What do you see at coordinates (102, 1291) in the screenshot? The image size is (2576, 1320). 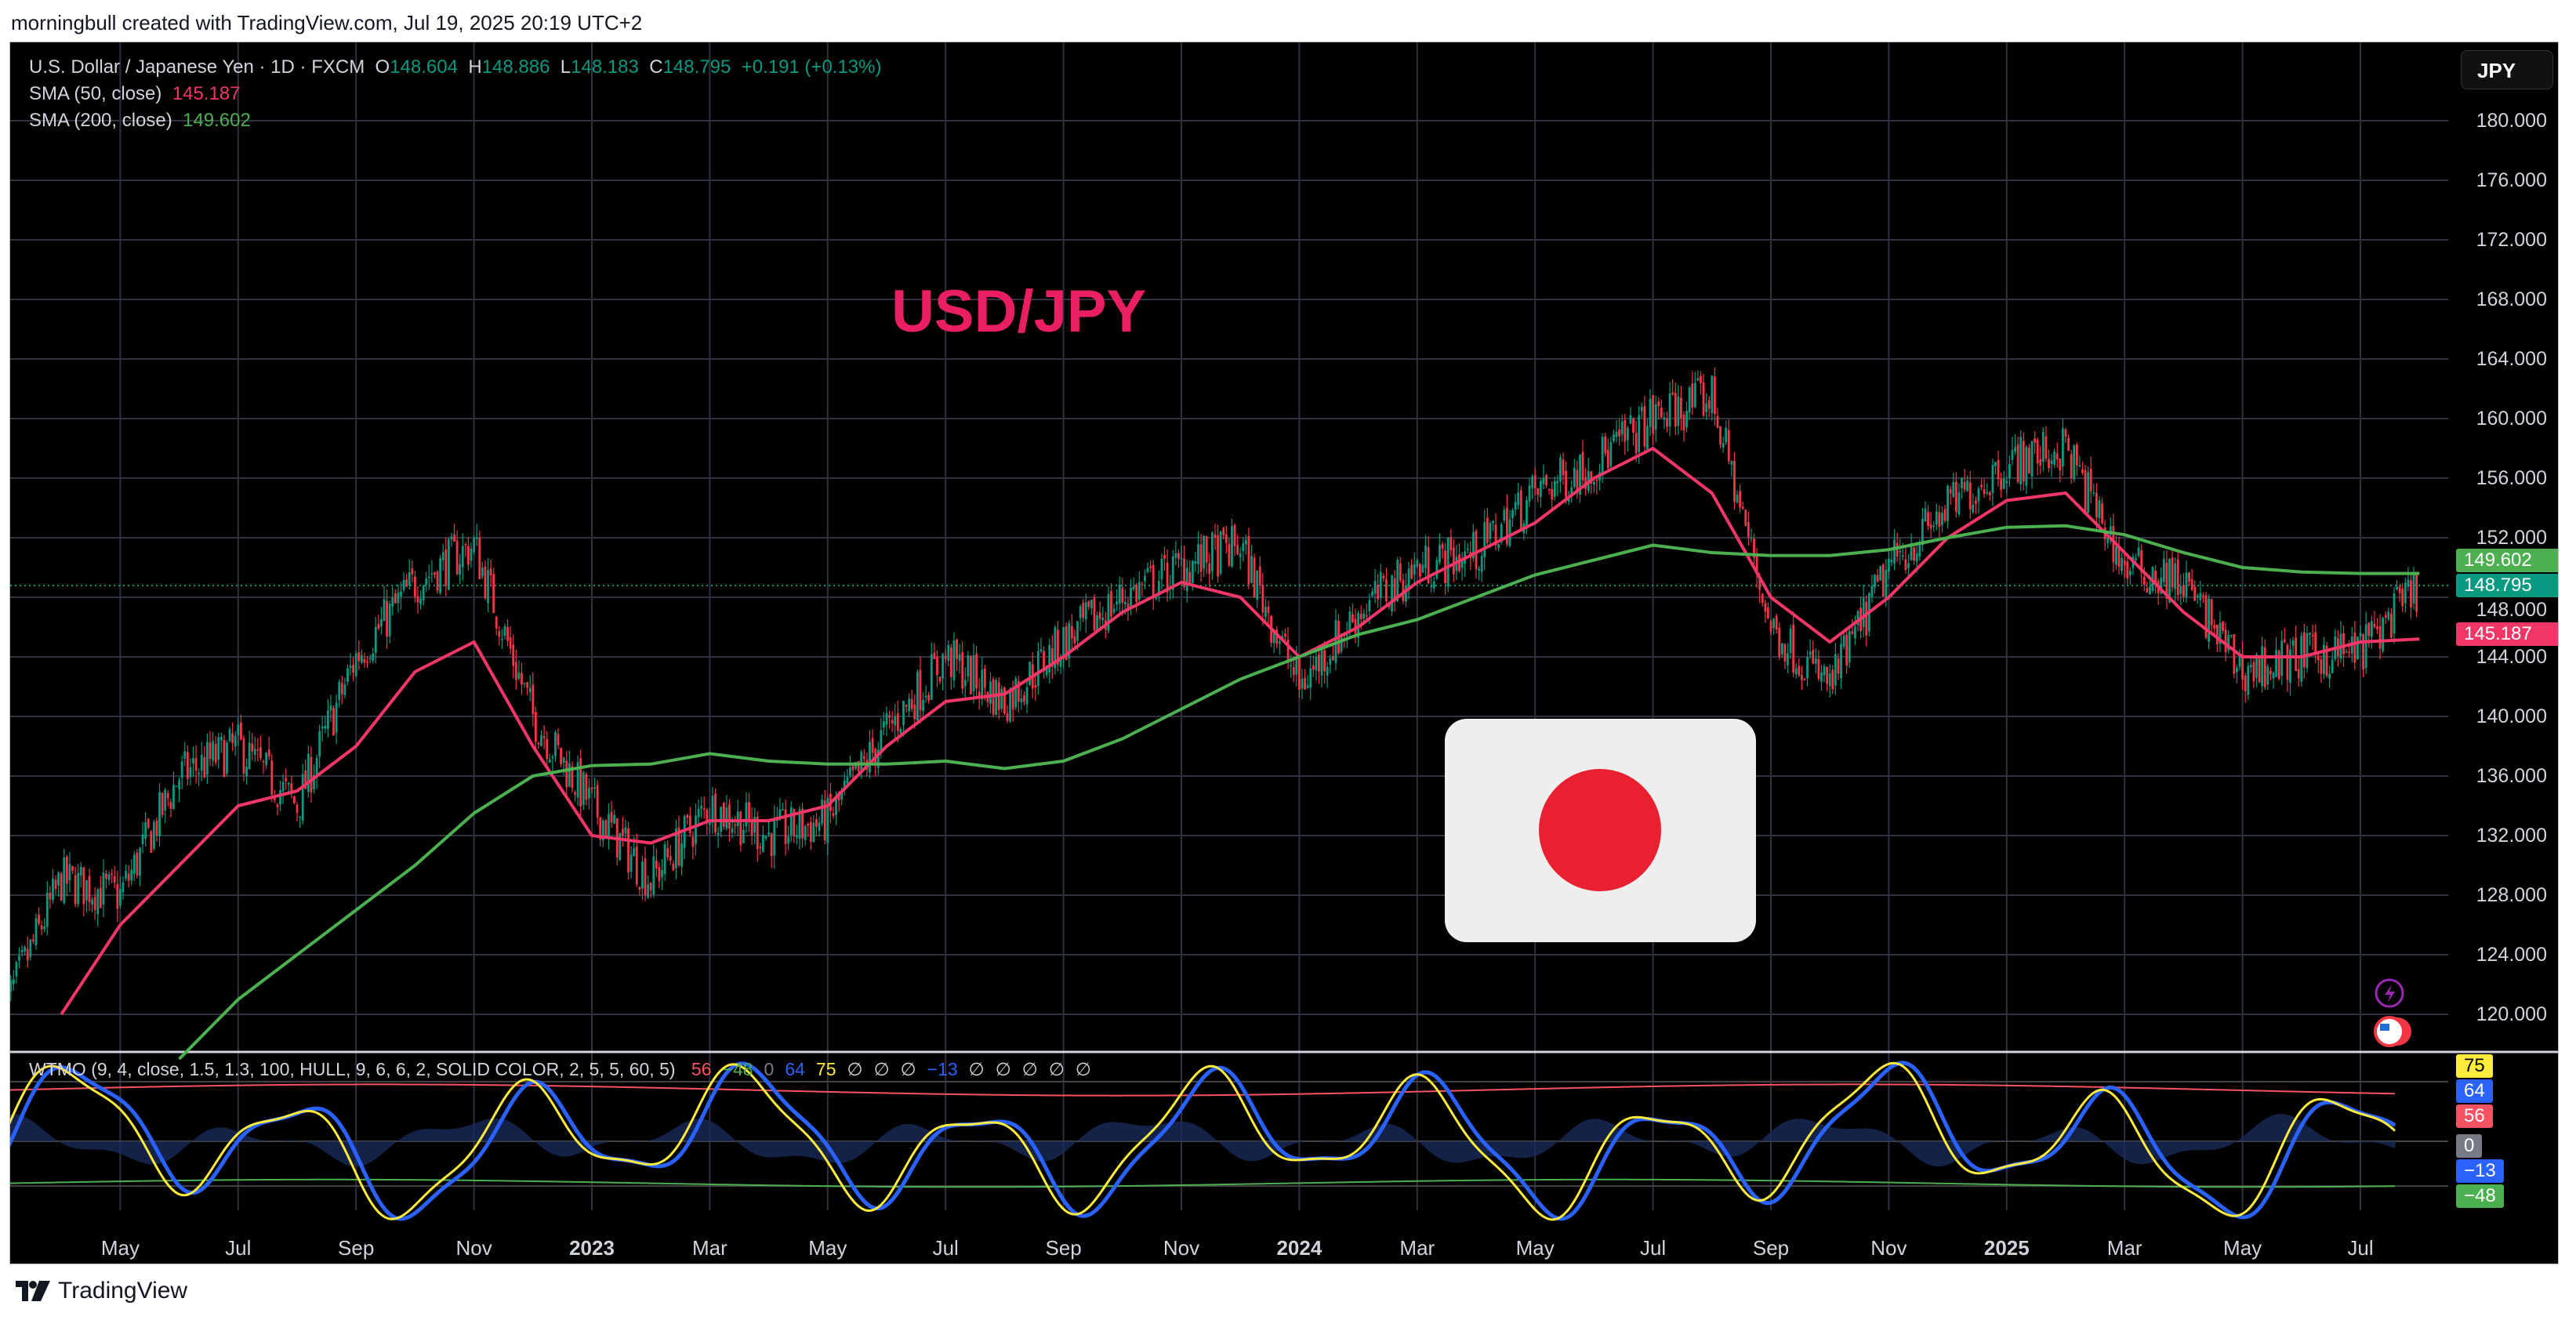 I see `tradingview-logo: TradingView` at bounding box center [102, 1291].